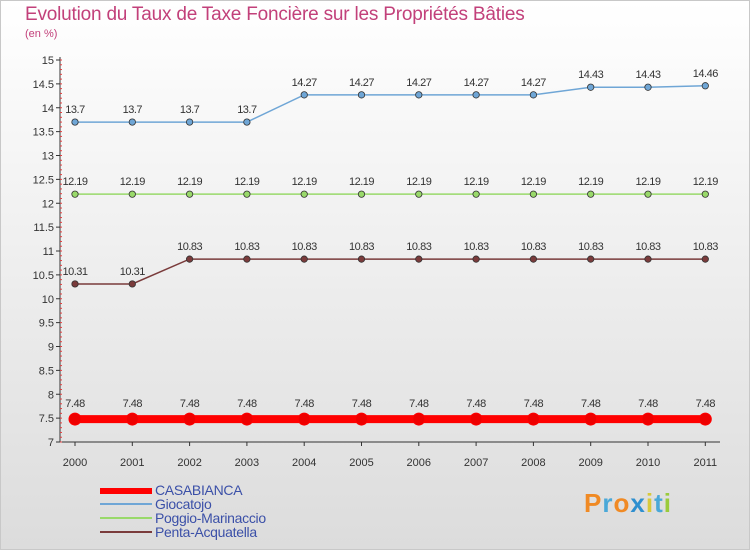  I want to click on x-tick-label: 2008, so click(533, 463).